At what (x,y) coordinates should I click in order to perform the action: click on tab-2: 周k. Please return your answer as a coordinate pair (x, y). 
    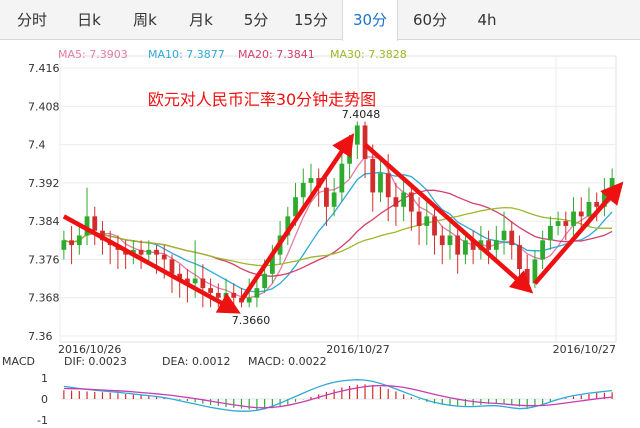
    Looking at the image, I should click on (145, 20).